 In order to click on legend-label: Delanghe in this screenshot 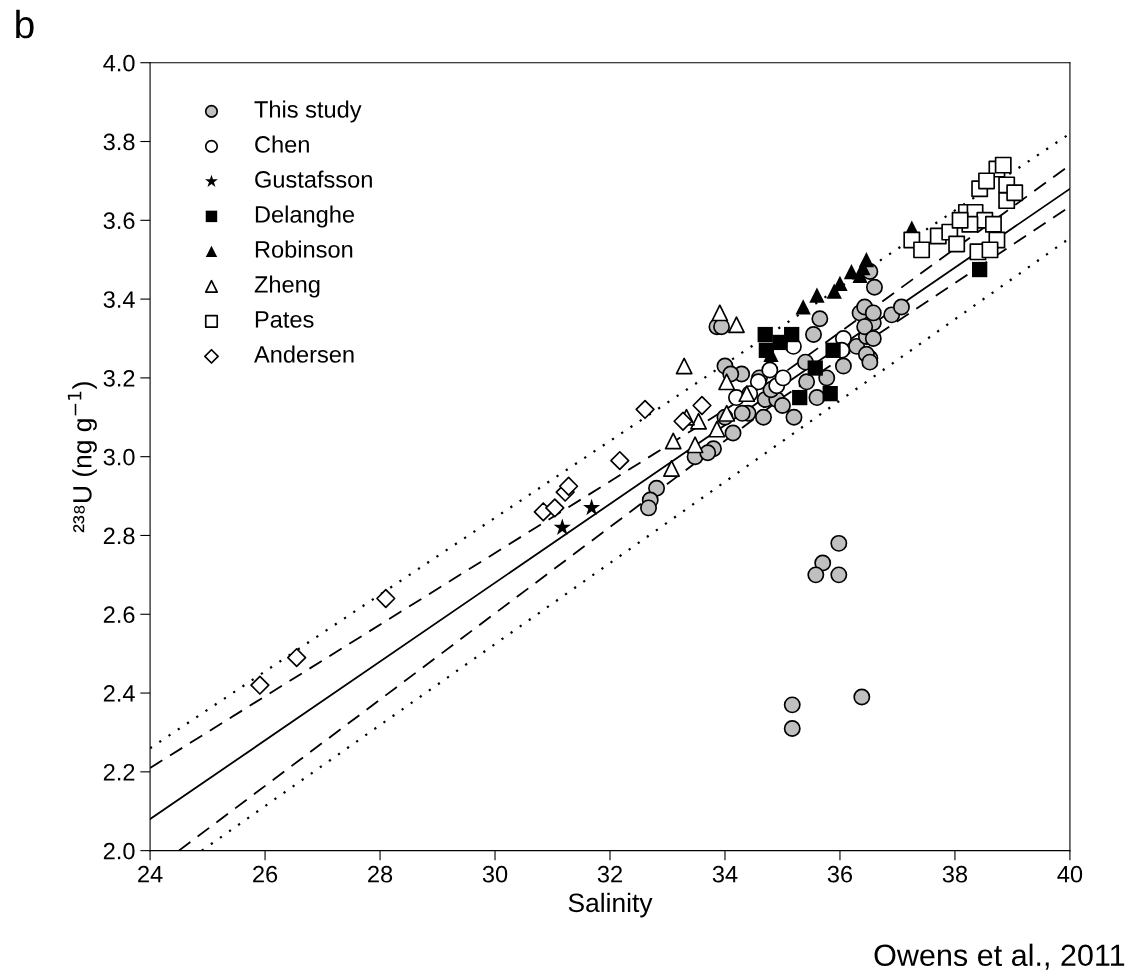, I will do `click(305, 216)`.